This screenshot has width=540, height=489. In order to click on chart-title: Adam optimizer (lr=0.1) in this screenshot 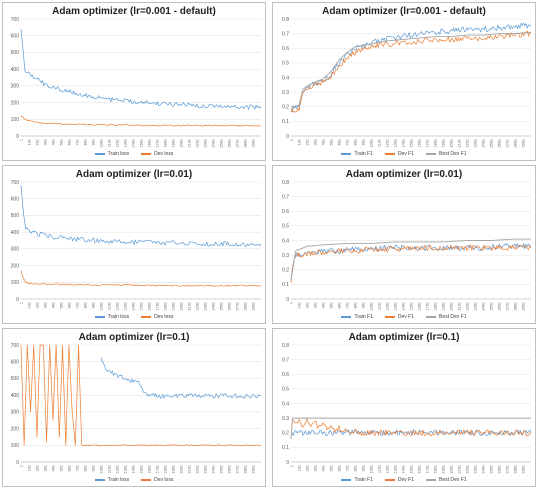, I will do `click(404, 337)`.